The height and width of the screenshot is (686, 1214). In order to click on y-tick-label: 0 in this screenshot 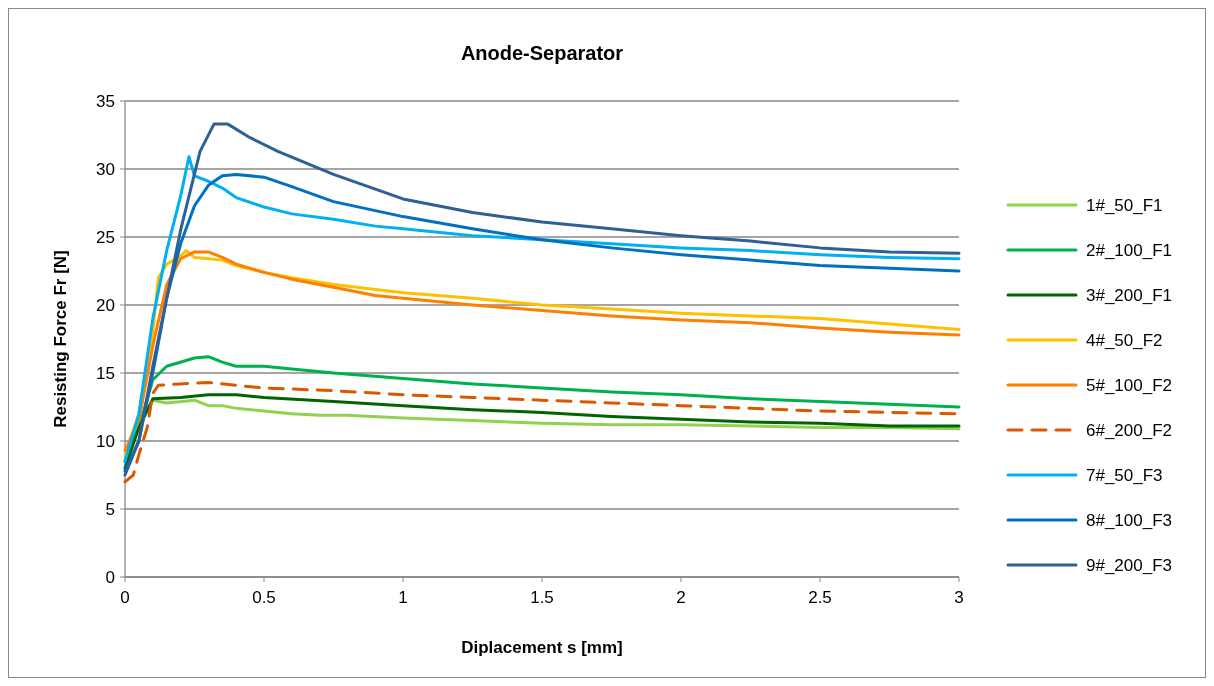, I will do `click(110, 577)`.